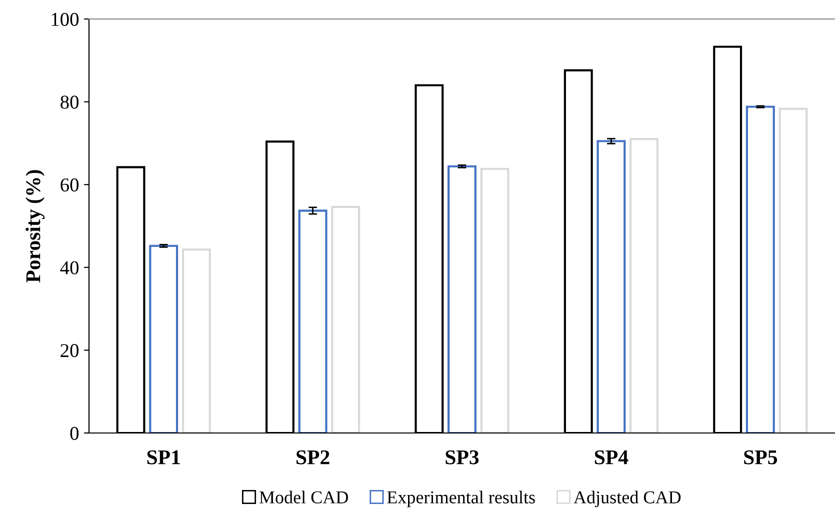 The height and width of the screenshot is (513, 835). I want to click on x-tick-label: SP2, so click(313, 457).